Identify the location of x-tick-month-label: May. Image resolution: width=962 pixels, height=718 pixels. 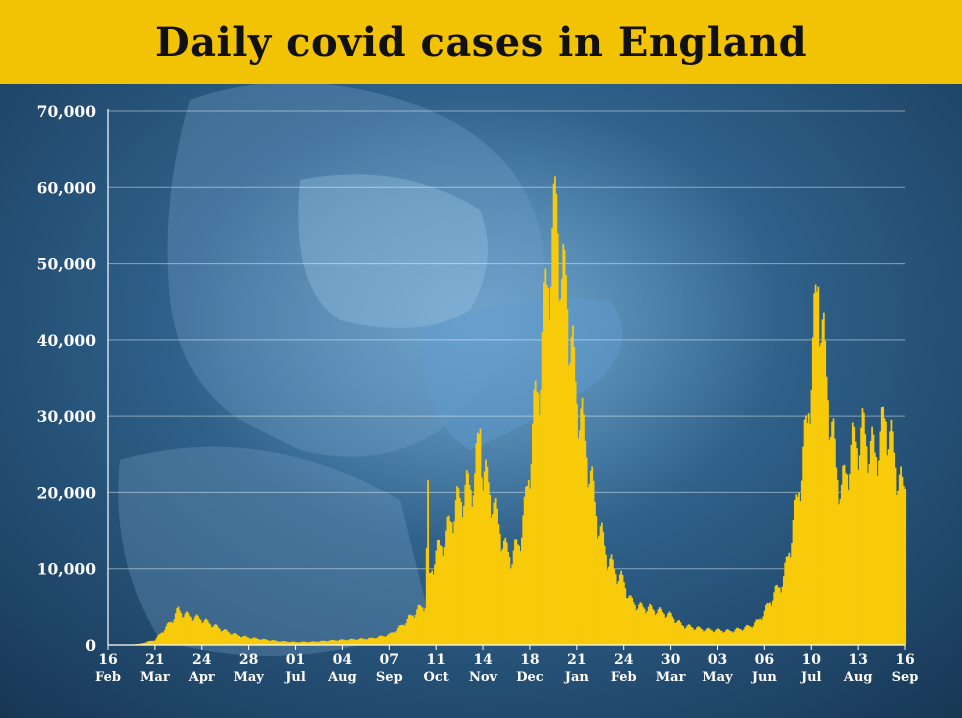
(248, 677).